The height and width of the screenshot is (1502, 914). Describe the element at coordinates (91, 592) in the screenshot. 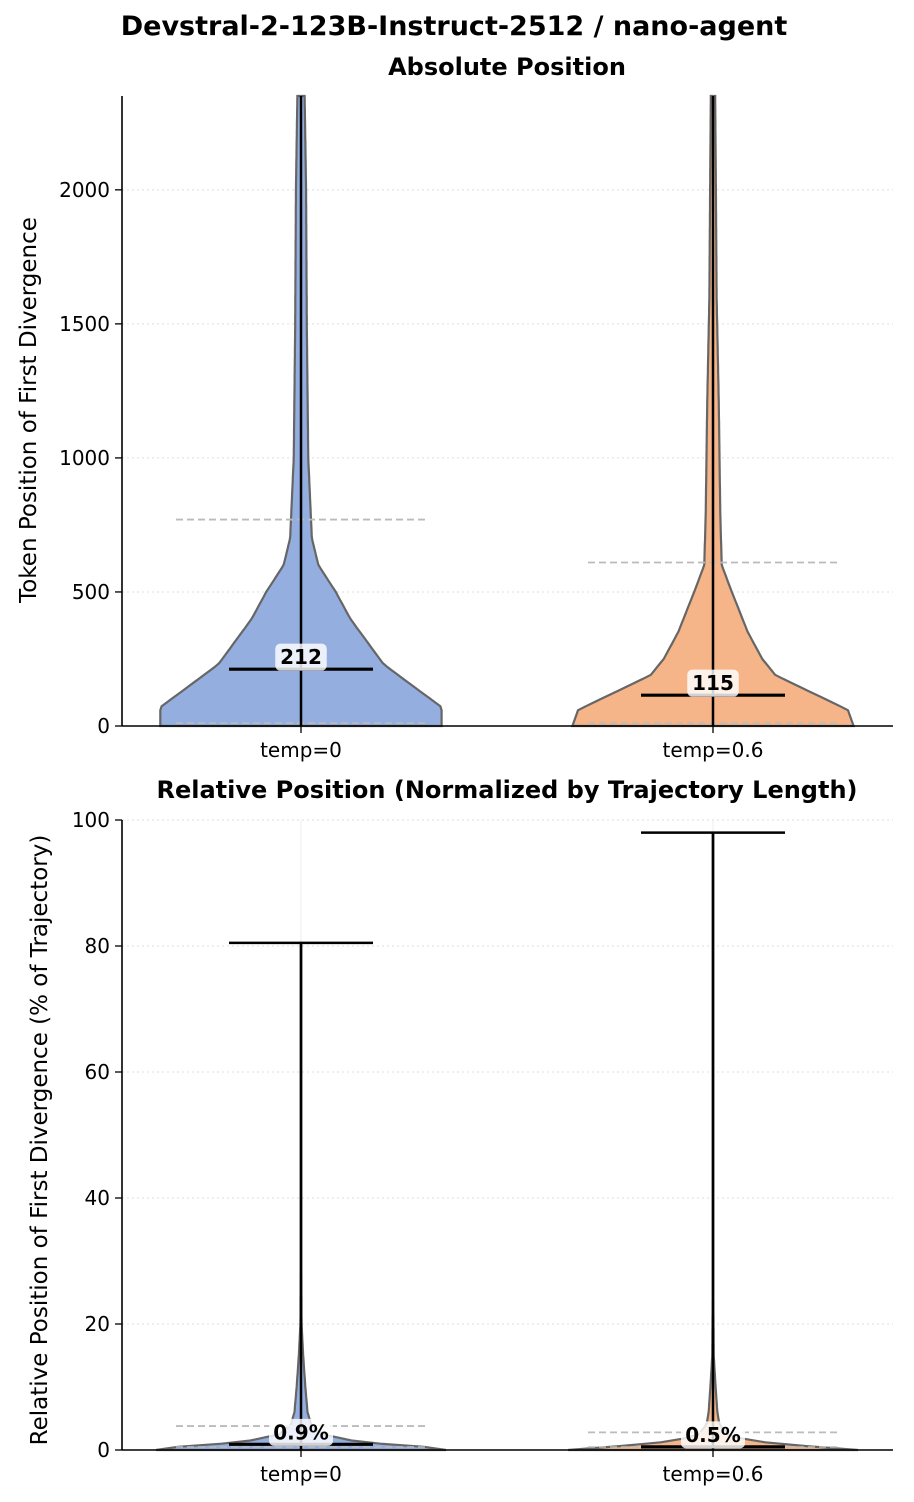

I see `y-tick-label: 500` at that location.